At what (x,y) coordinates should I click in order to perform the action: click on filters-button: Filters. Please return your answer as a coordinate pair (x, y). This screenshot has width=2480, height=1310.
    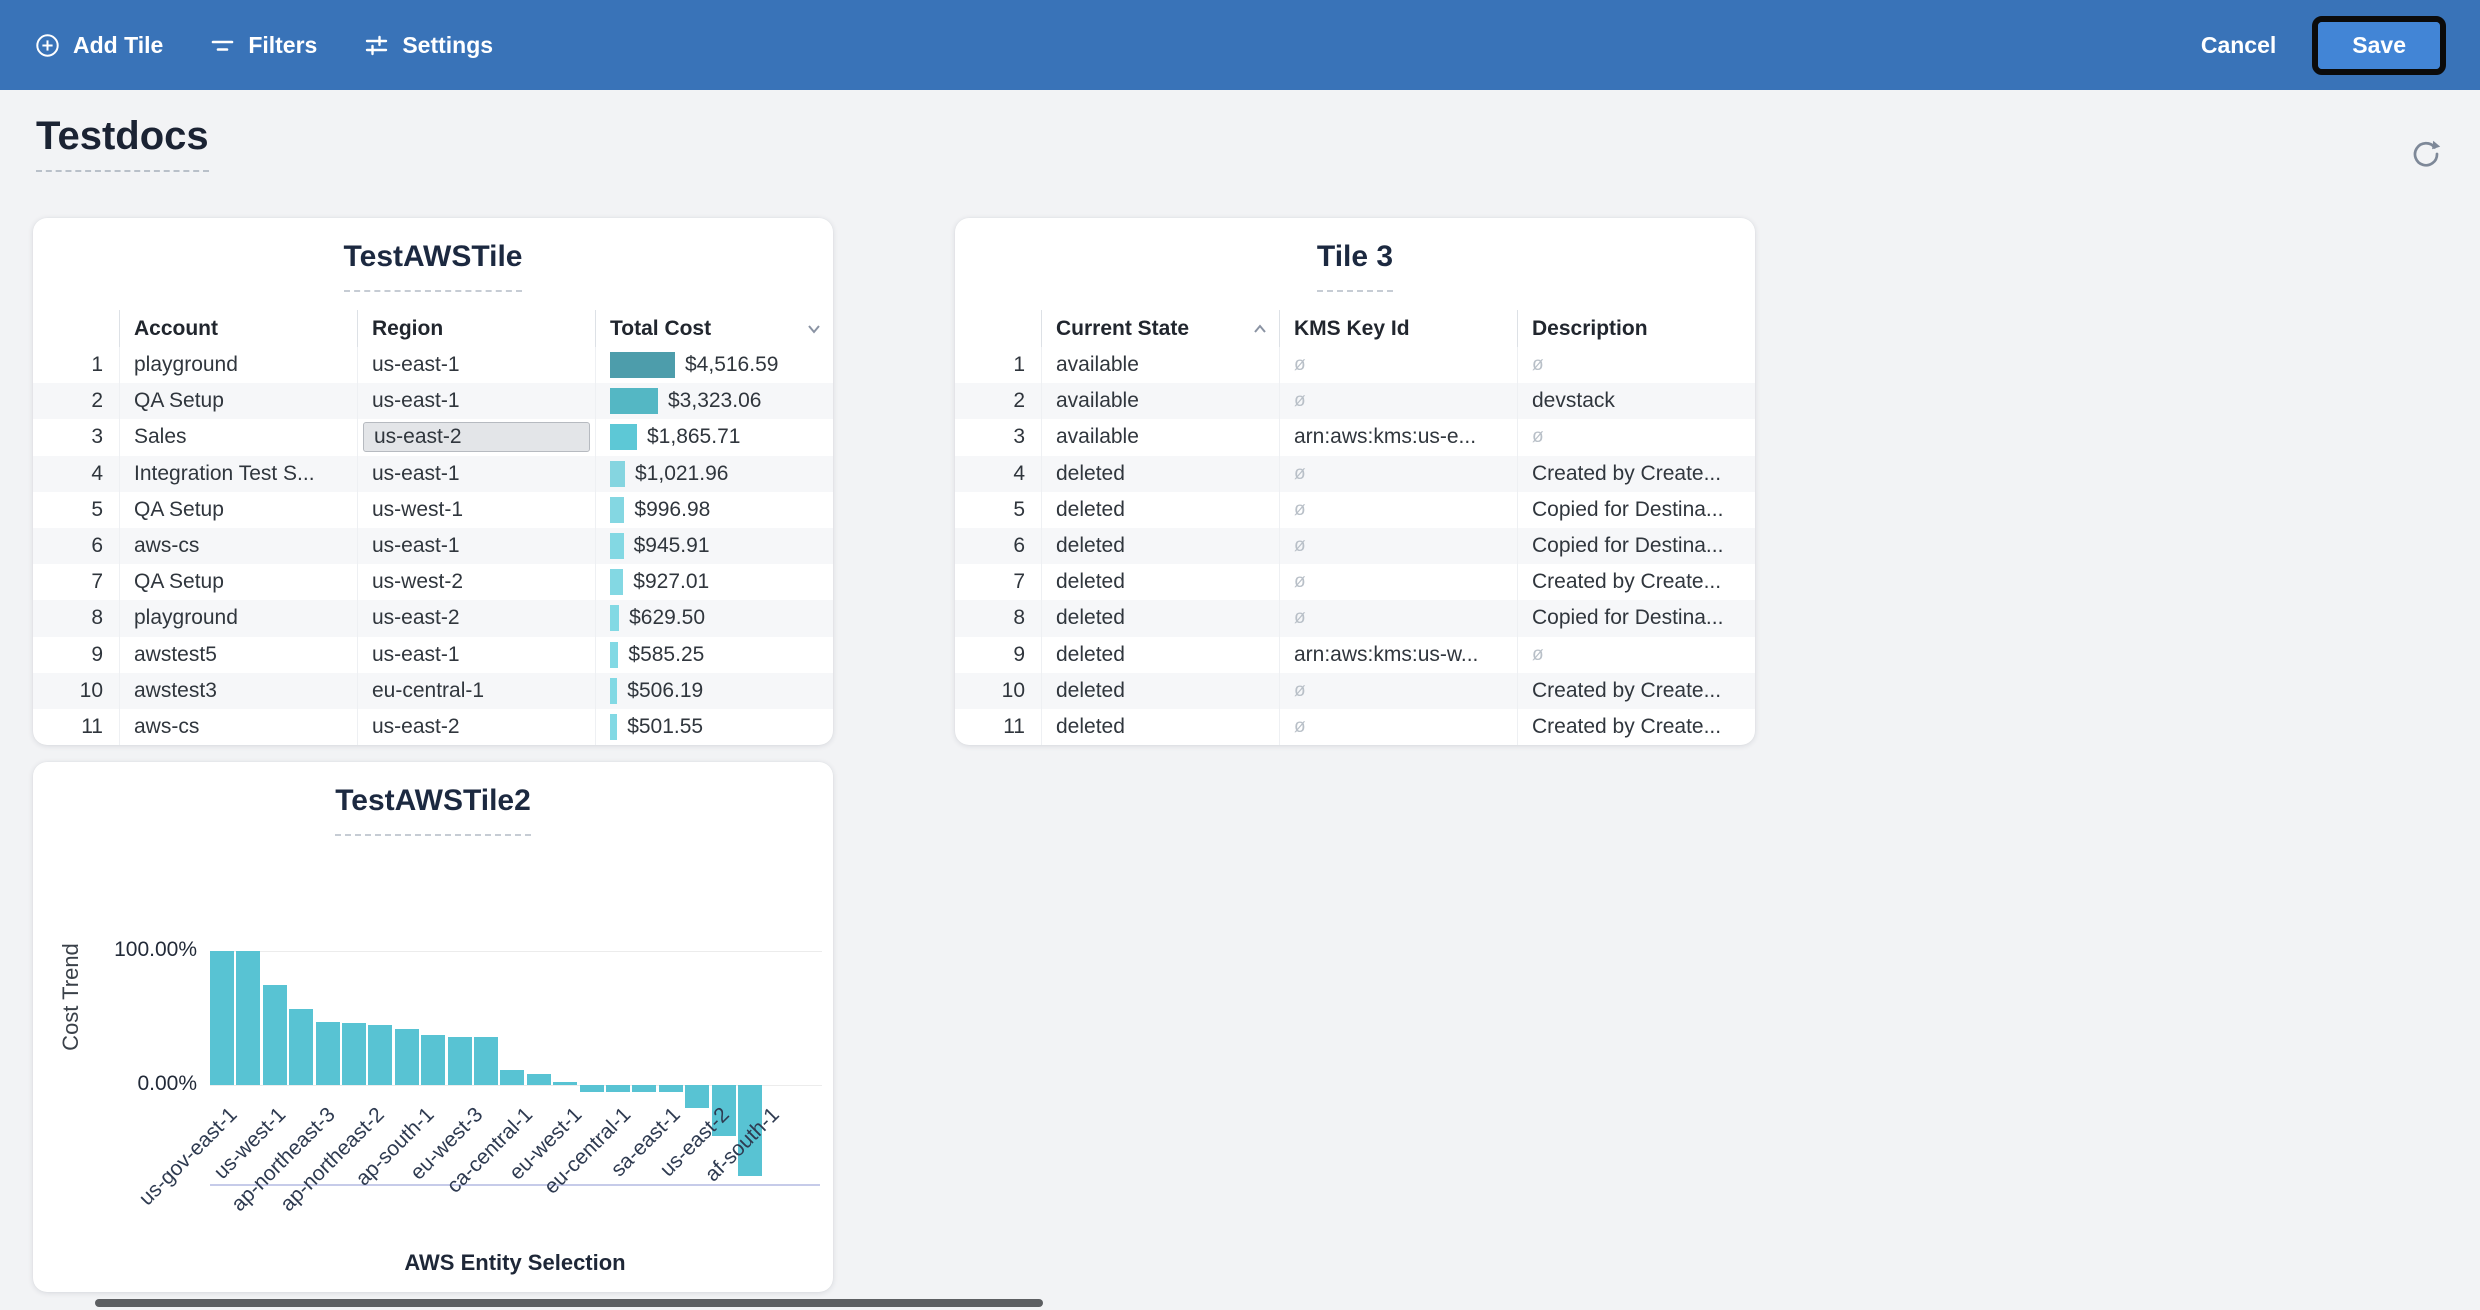
    Looking at the image, I should click on (263, 45).